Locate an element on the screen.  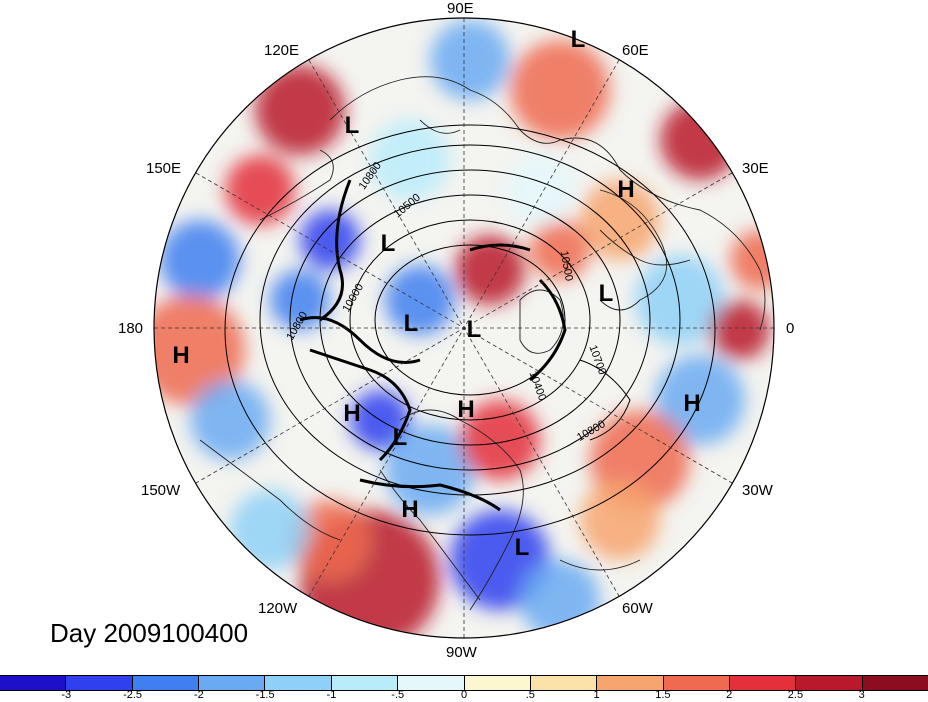
lon-label-60w: 60W is located at coordinates (637, 608).